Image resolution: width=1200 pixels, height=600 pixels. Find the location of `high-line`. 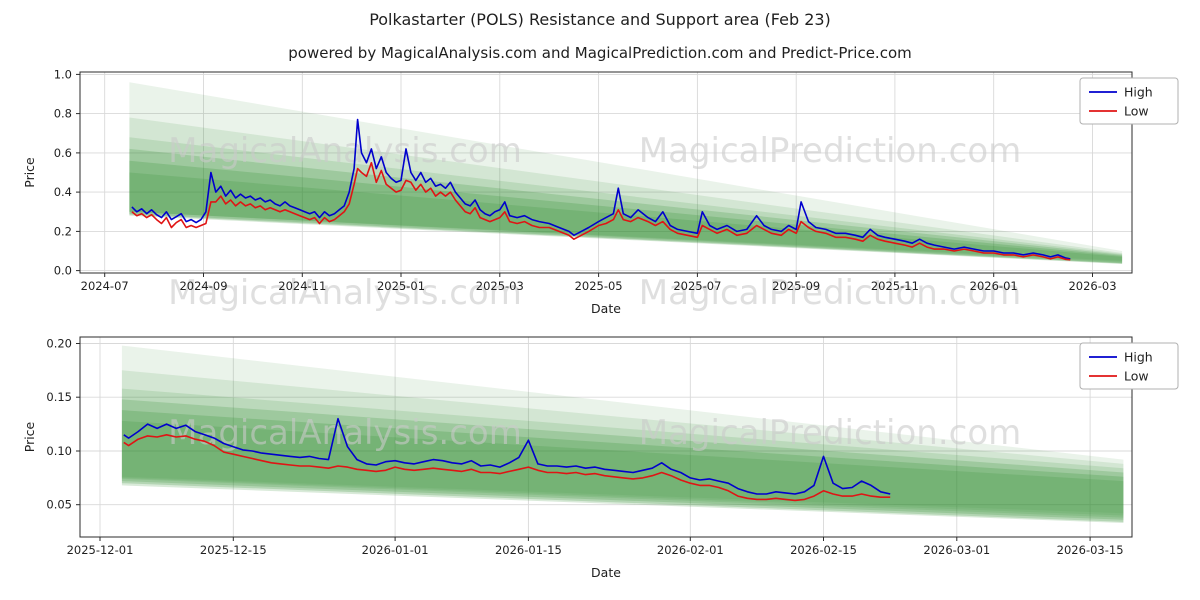

high-line is located at coordinates (507, 456).